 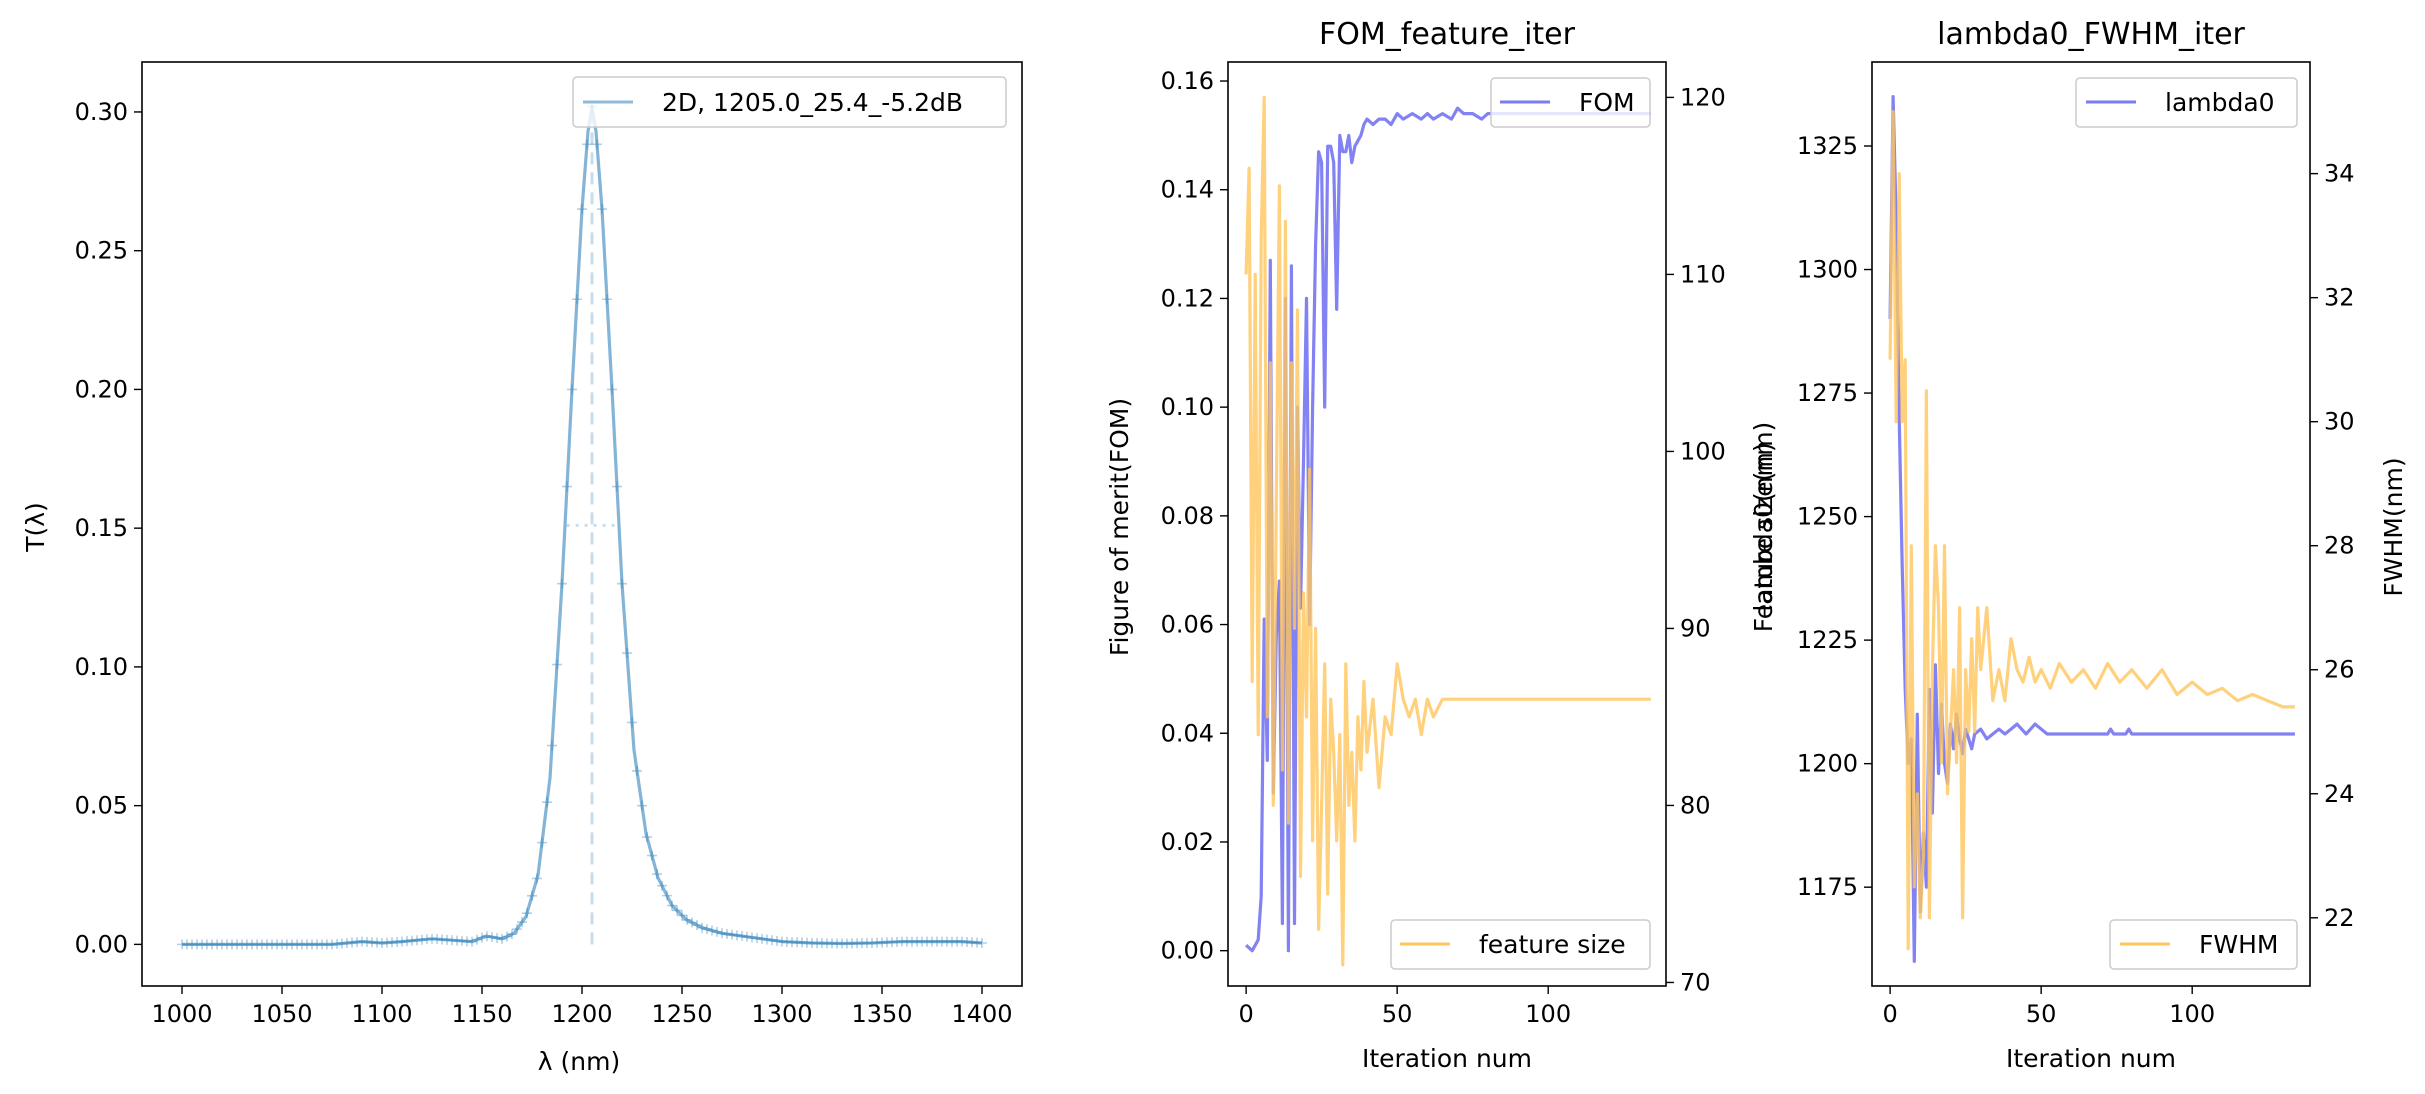 What do you see at coordinates (481, 1014) in the screenshot?
I see `x-tick-label: 1150` at bounding box center [481, 1014].